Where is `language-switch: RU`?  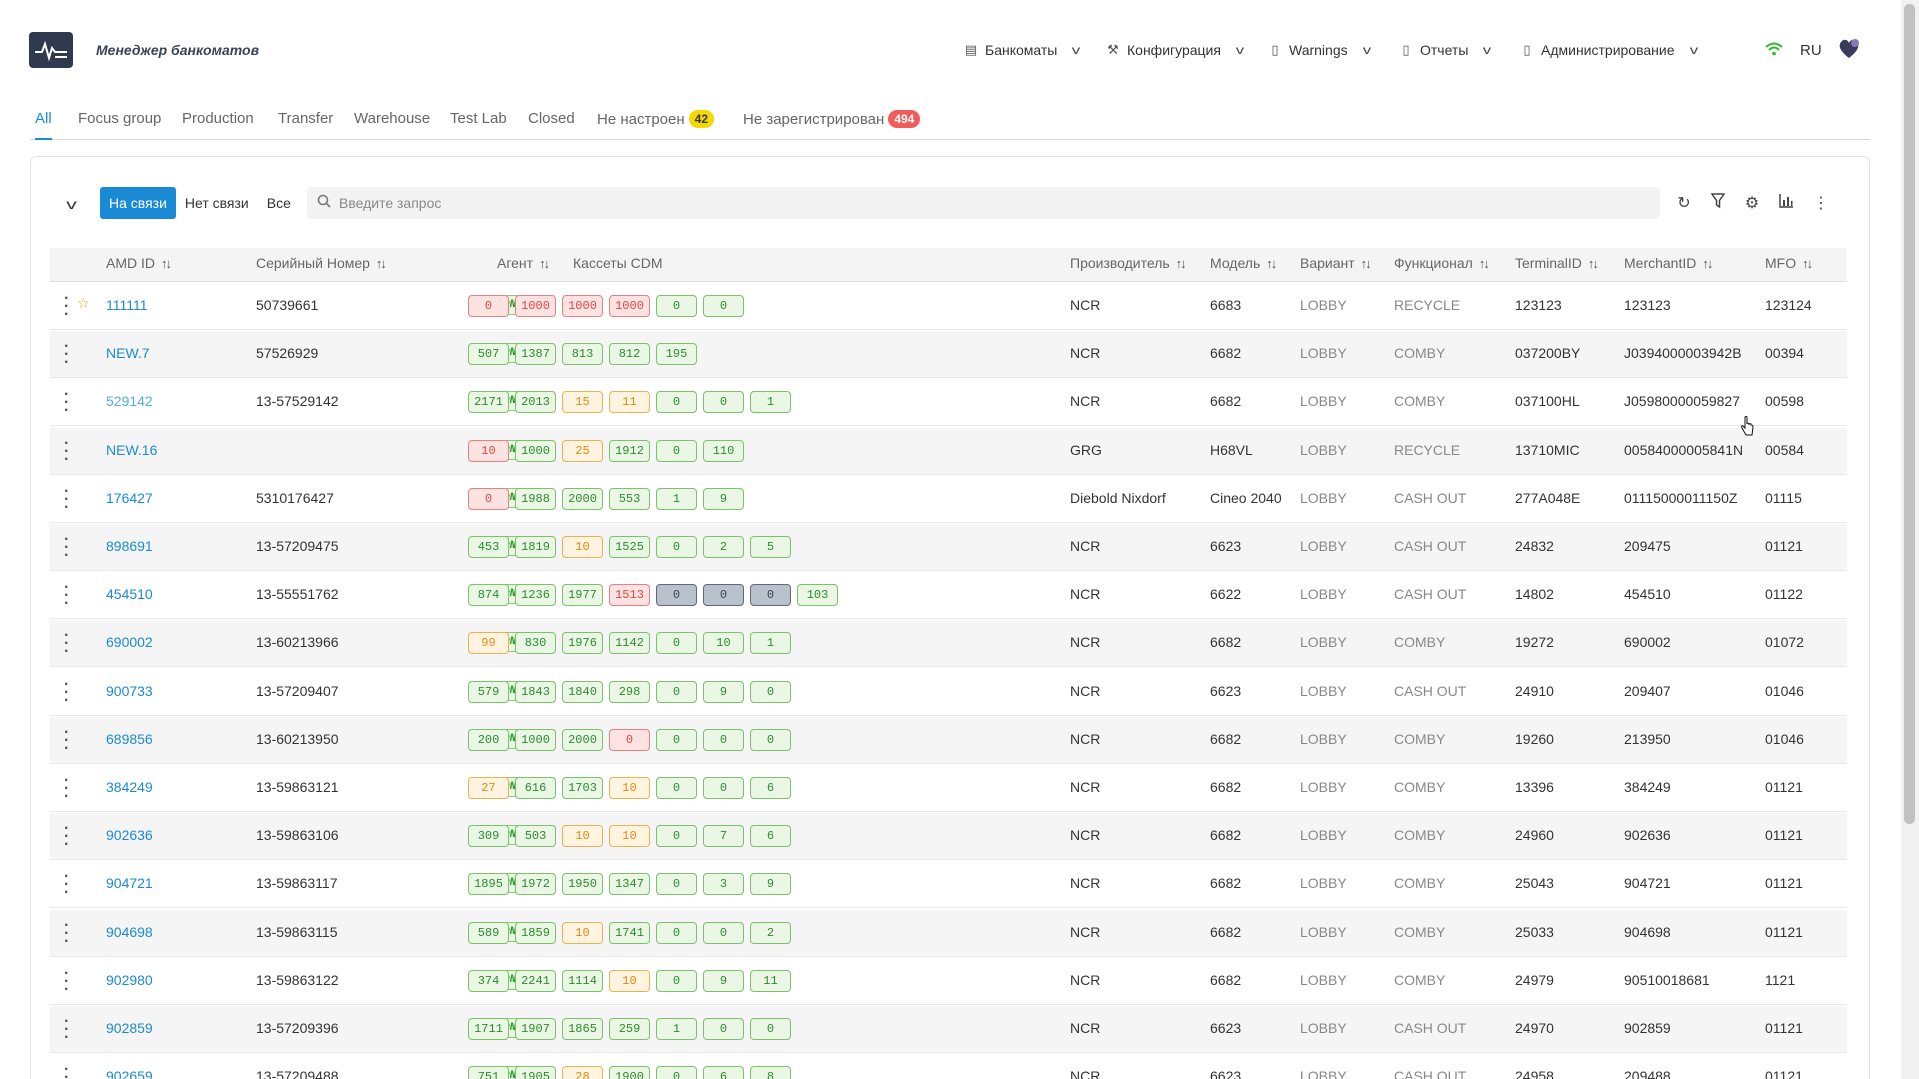
language-switch: RU is located at coordinates (1811, 50).